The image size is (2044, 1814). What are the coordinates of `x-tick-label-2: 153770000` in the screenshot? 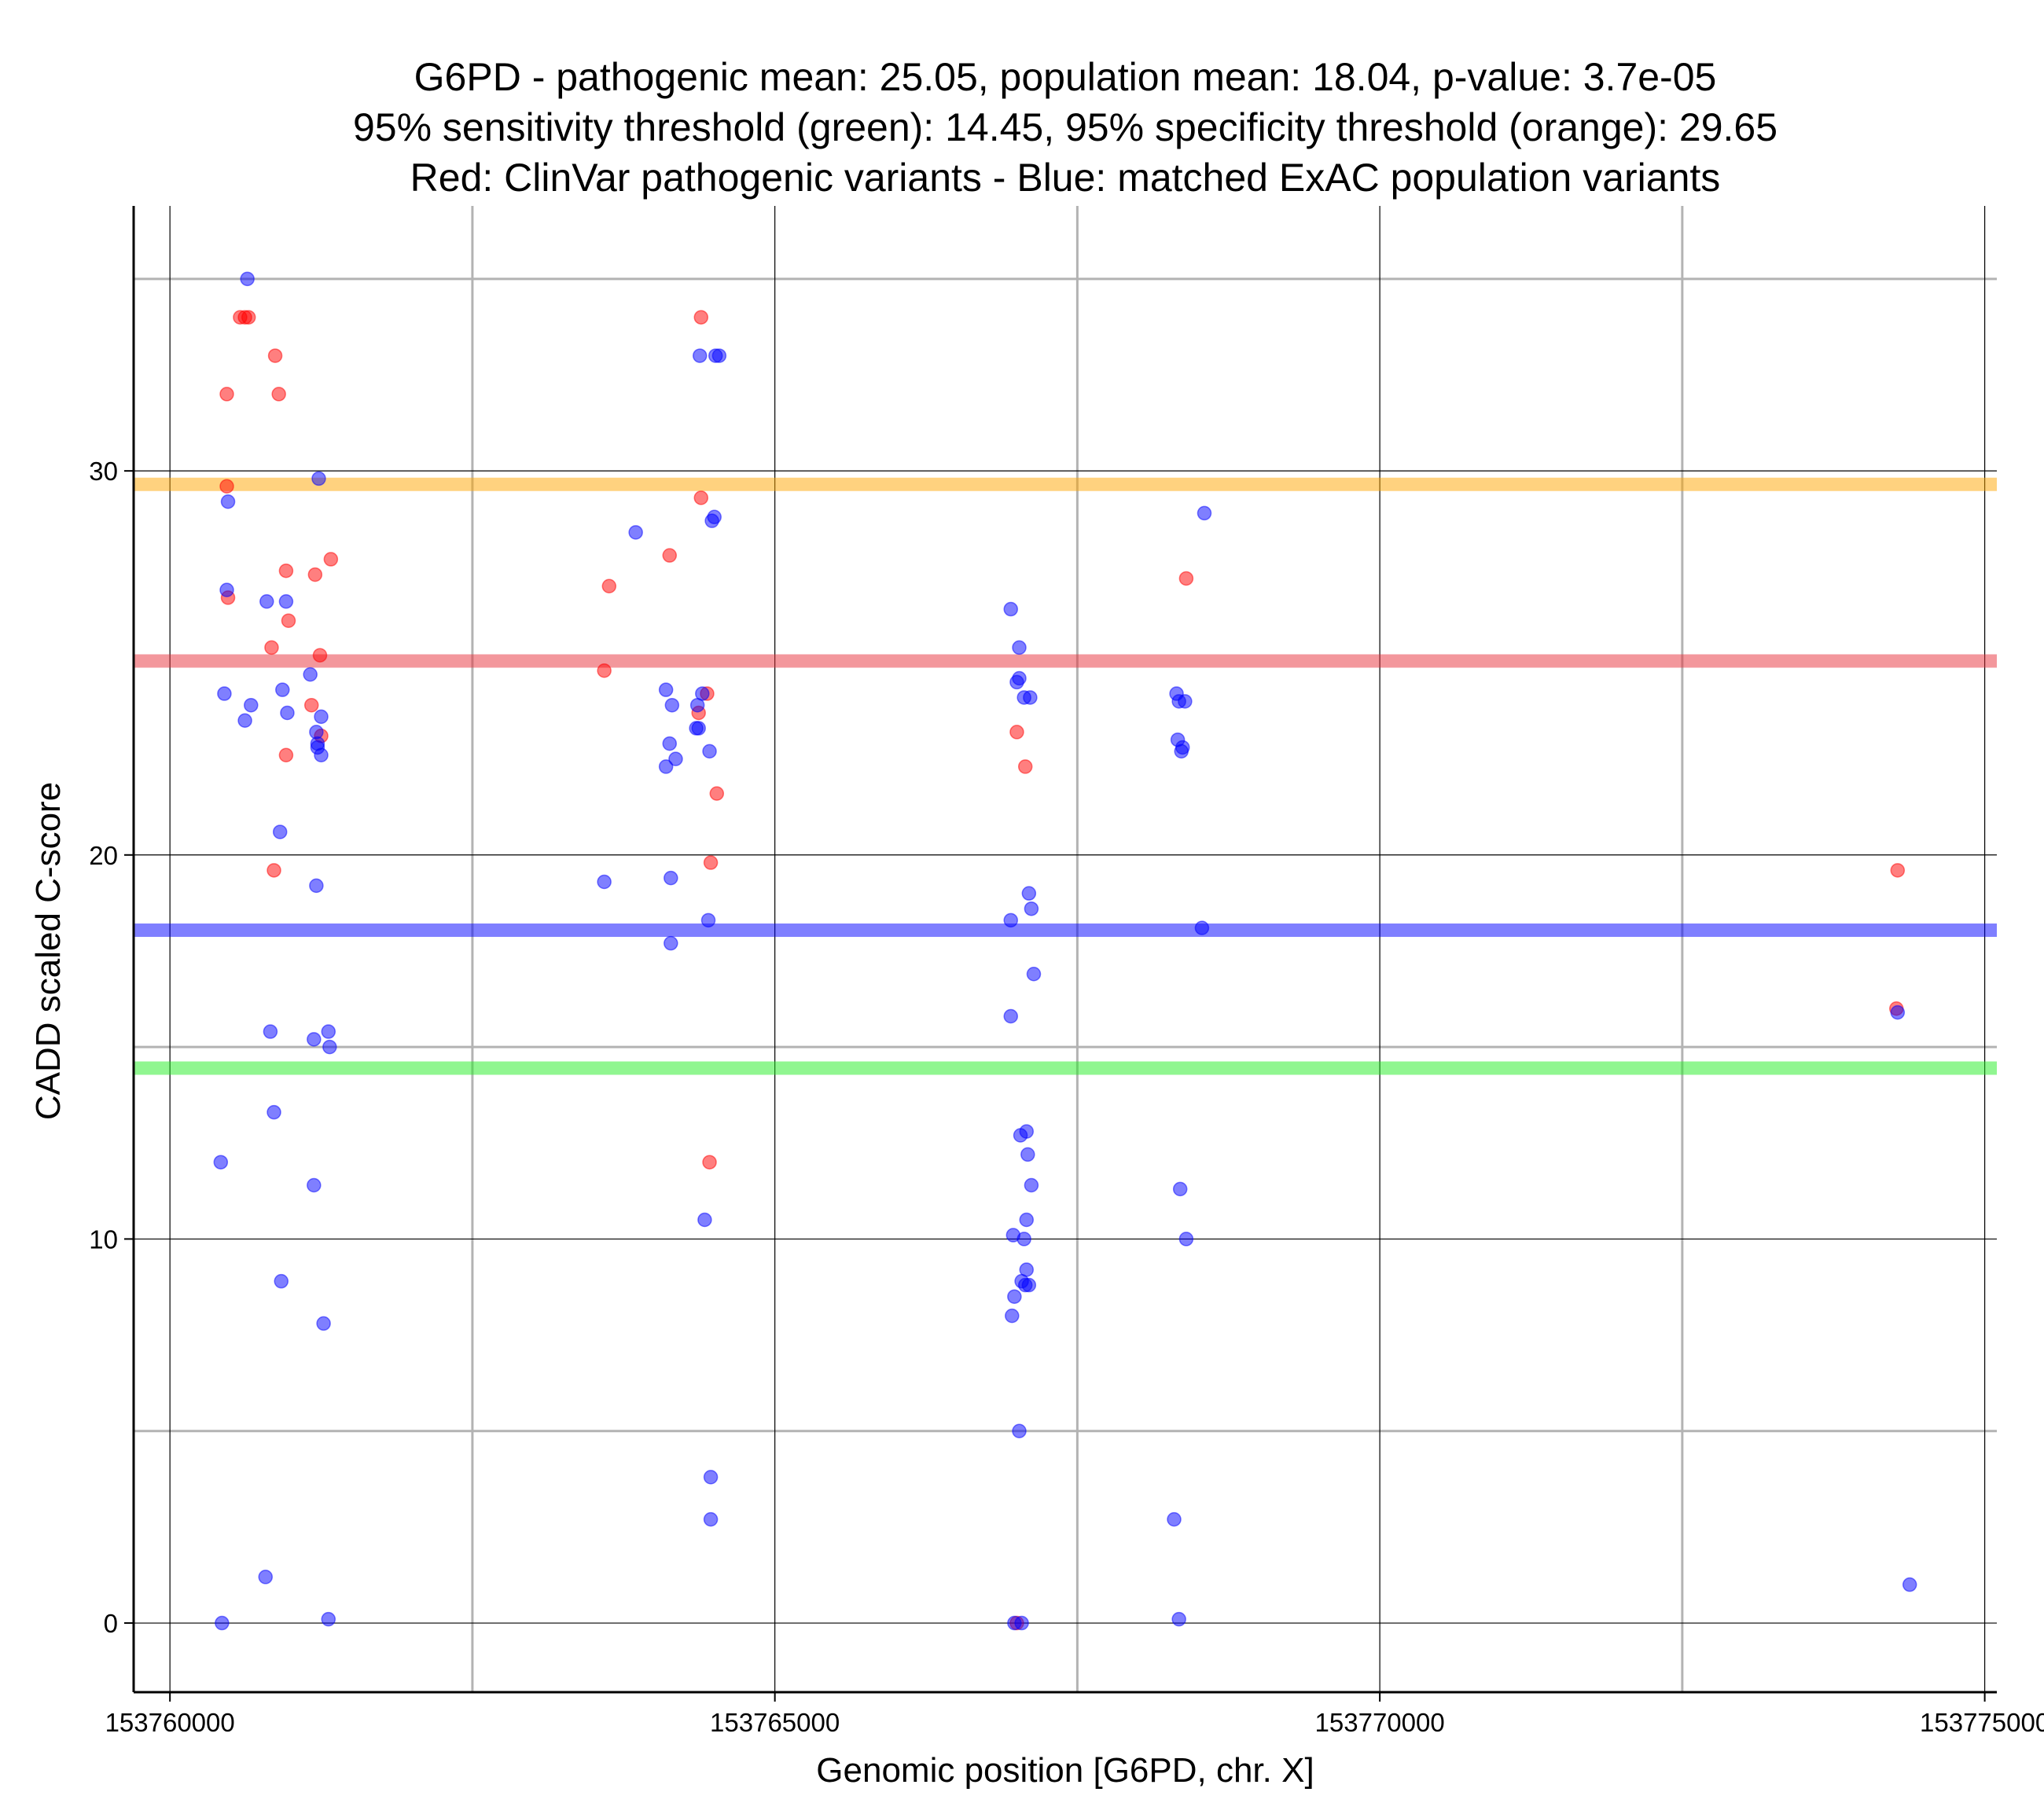 It's located at (1380, 1722).